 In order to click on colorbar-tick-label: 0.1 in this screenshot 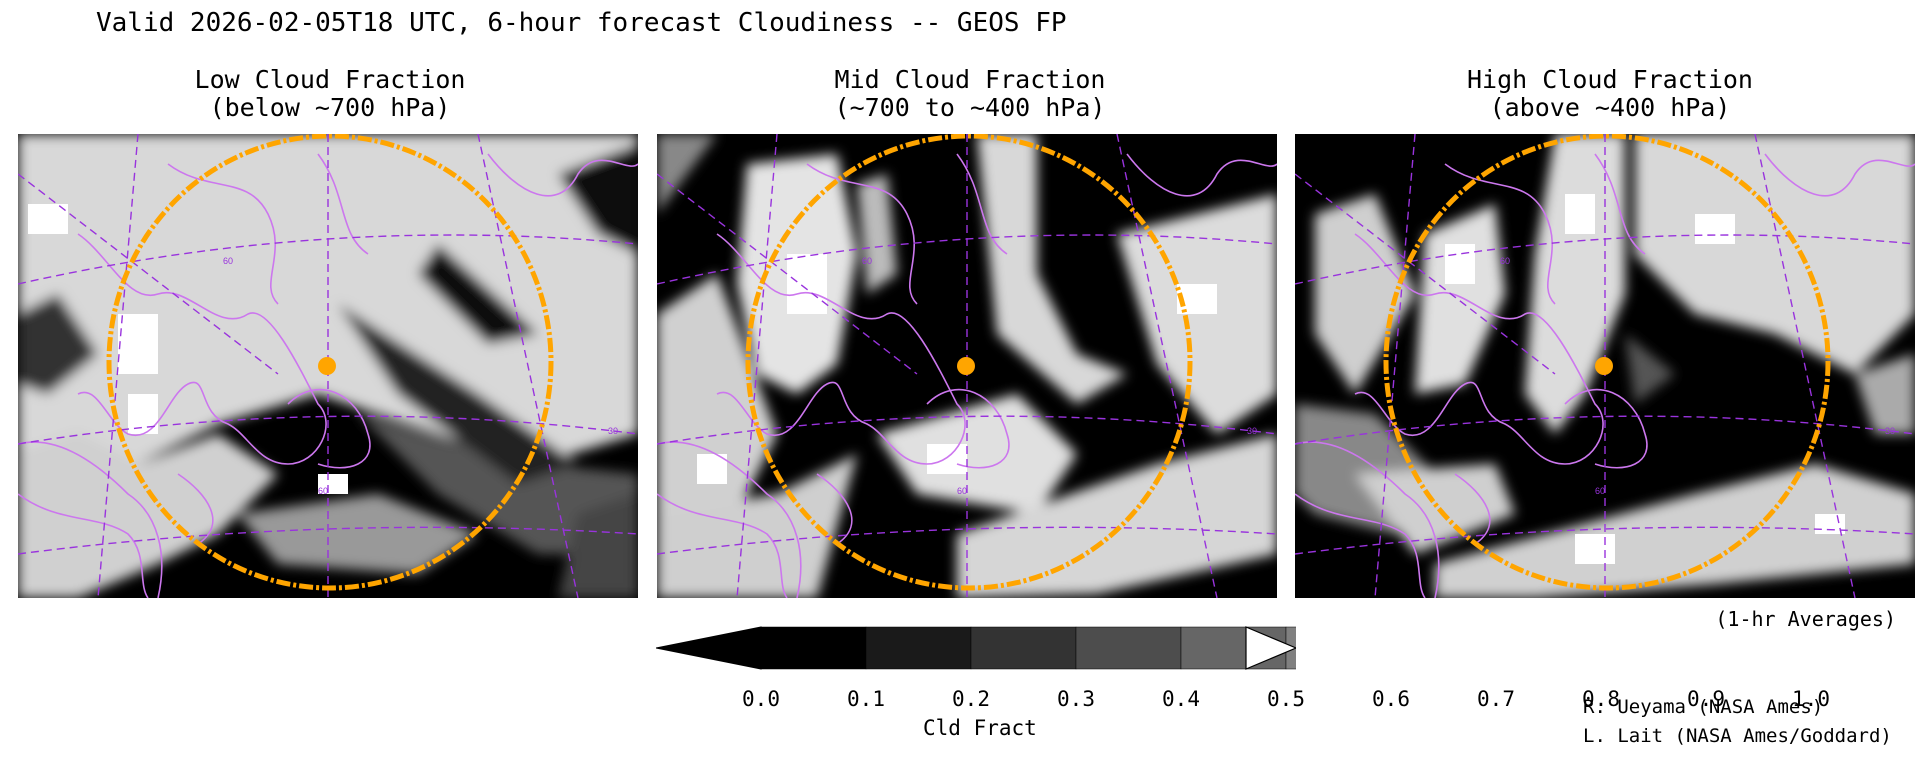, I will do `click(866, 699)`.